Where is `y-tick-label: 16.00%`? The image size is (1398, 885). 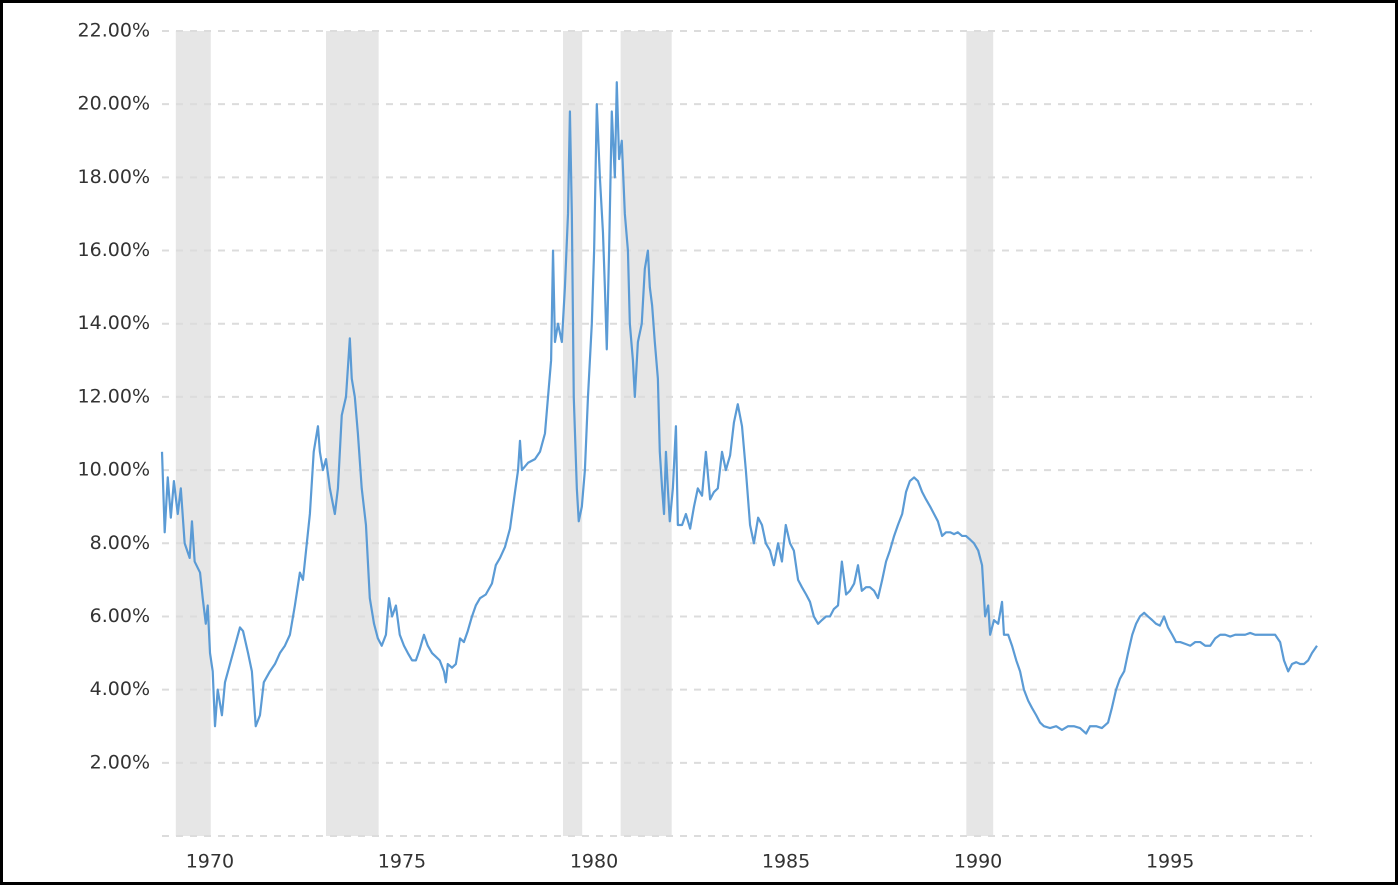
y-tick-label: 16.00% is located at coordinates (114, 250).